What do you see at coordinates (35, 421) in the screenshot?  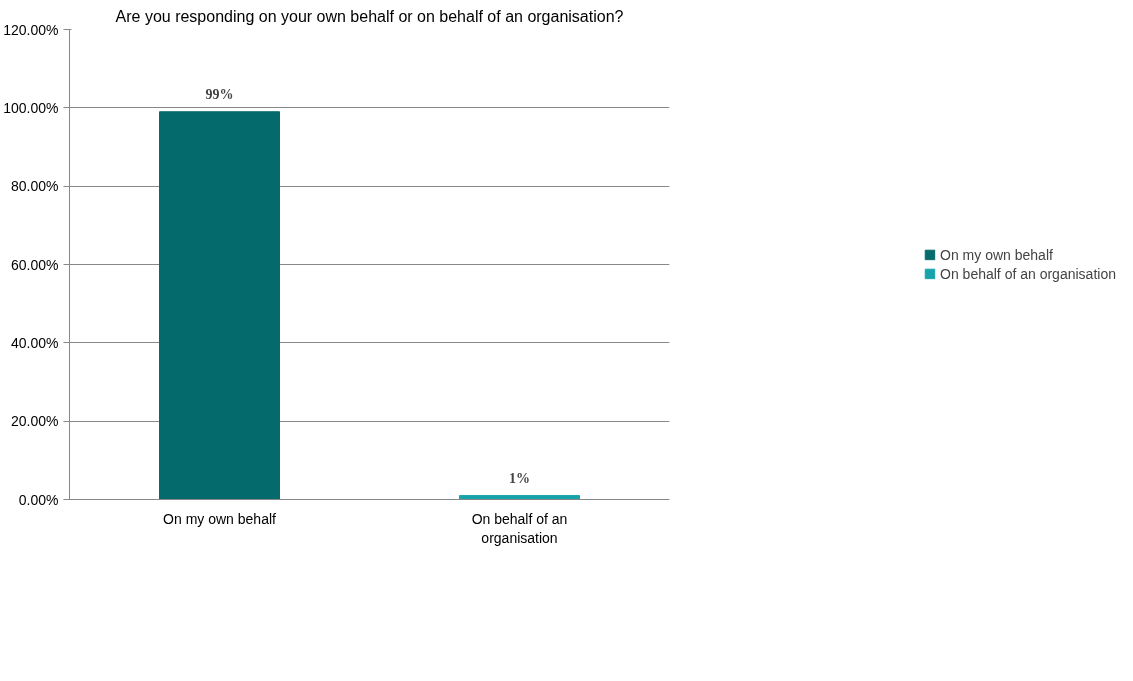 I see `y-tick-label: 20.00%` at bounding box center [35, 421].